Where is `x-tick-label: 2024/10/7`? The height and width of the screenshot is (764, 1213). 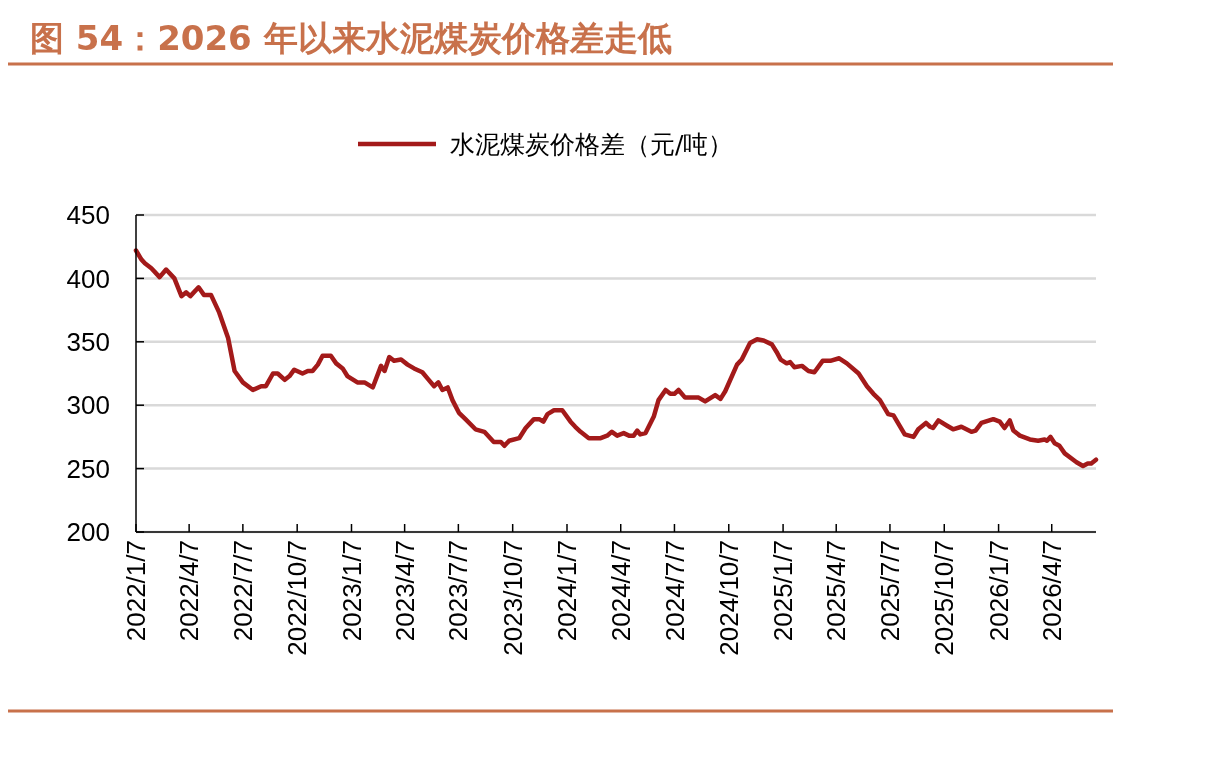 x-tick-label: 2024/10/7 is located at coordinates (728, 598).